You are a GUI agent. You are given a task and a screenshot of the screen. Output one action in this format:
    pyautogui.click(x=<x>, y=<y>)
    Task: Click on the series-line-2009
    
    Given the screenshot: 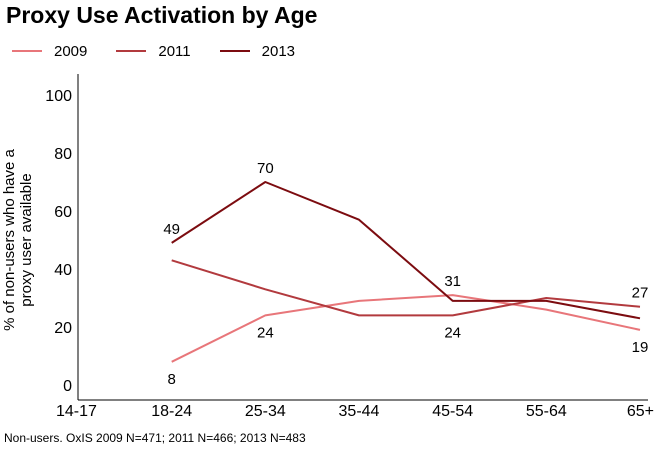 What is the action you would take?
    pyautogui.click(x=406, y=328)
    